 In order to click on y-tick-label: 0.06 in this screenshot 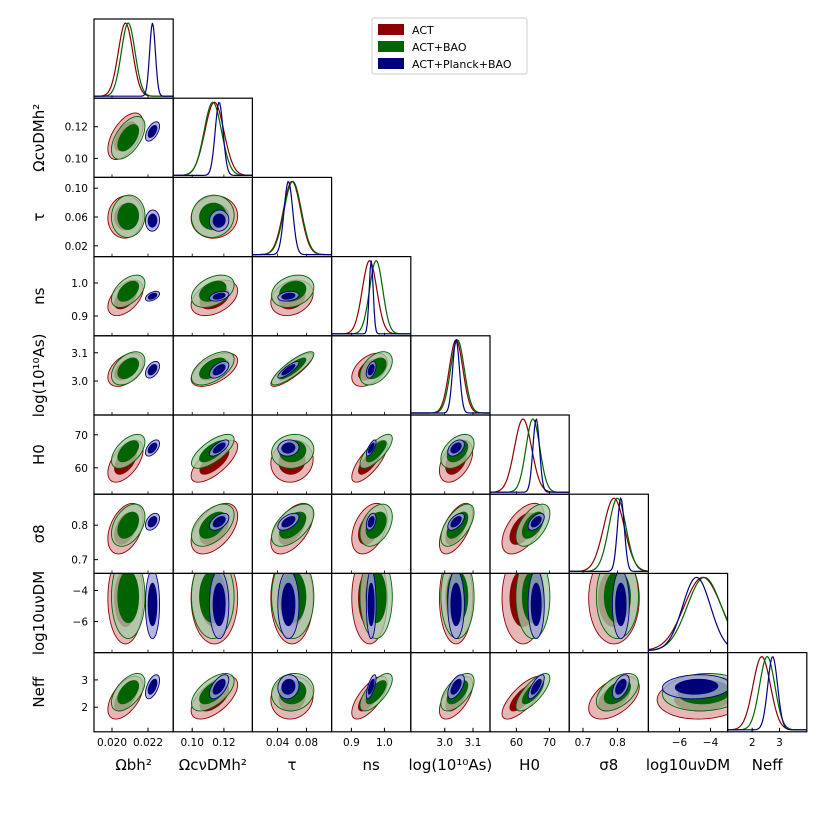, I will do `click(77, 218)`.